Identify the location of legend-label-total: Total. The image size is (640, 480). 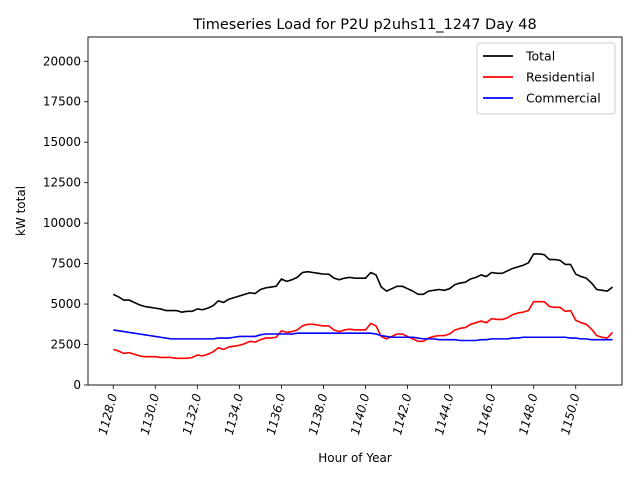
(540, 56).